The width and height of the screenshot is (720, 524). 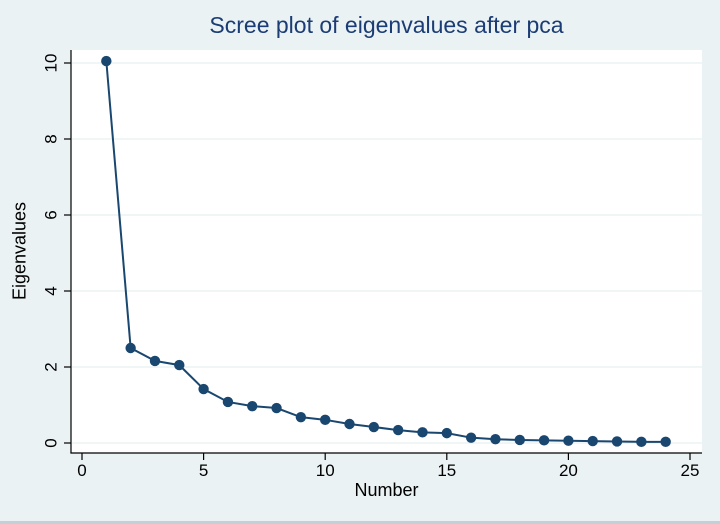 What do you see at coordinates (690, 470) in the screenshot?
I see `x-tick-label-25: 25` at bounding box center [690, 470].